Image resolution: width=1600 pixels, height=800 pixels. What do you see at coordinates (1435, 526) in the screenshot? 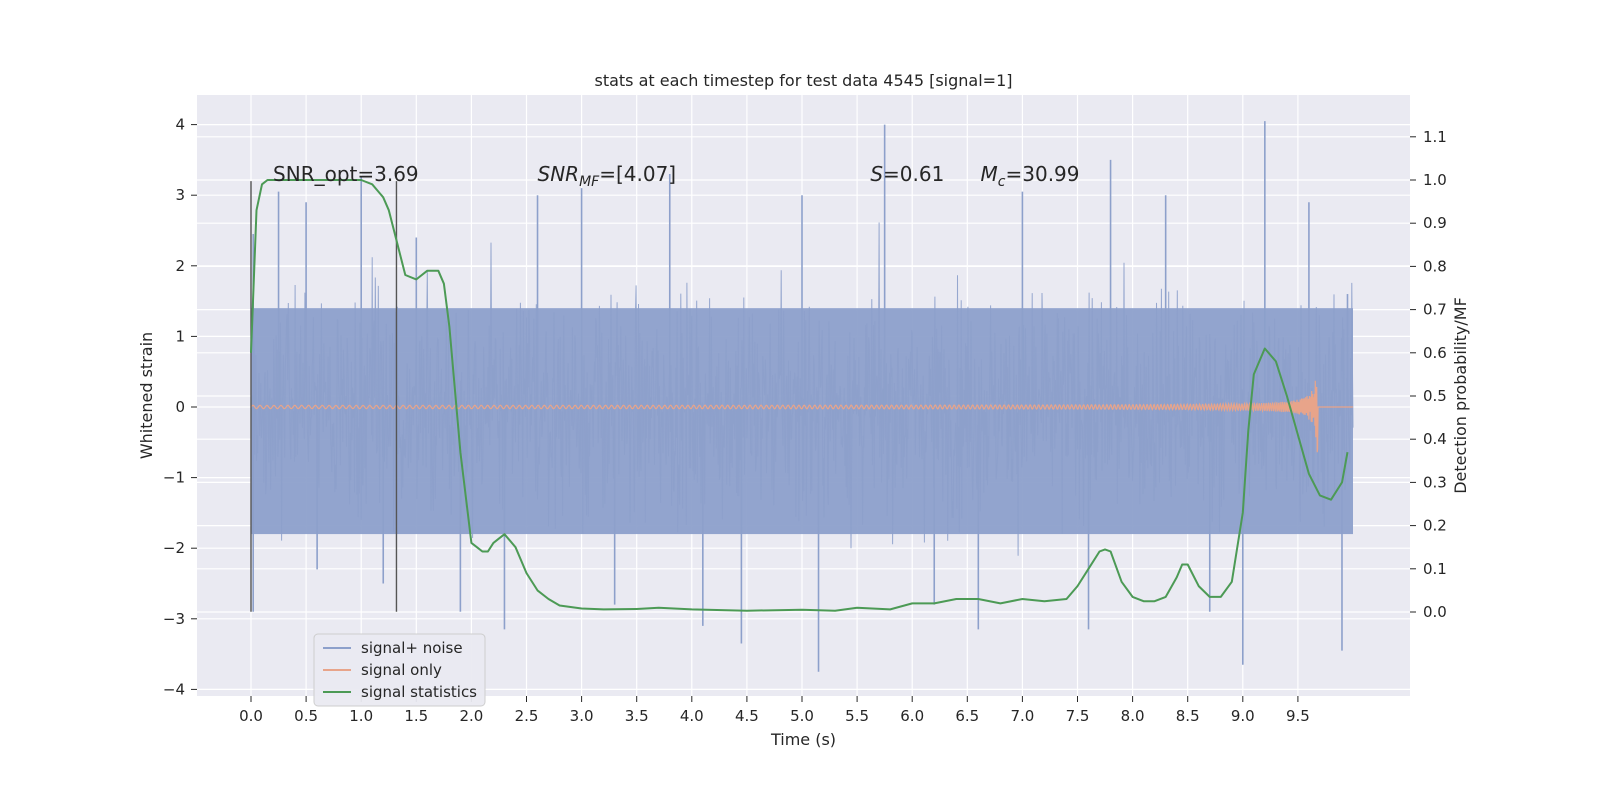
I see `y2-tick-label: 0.2` at bounding box center [1435, 526].